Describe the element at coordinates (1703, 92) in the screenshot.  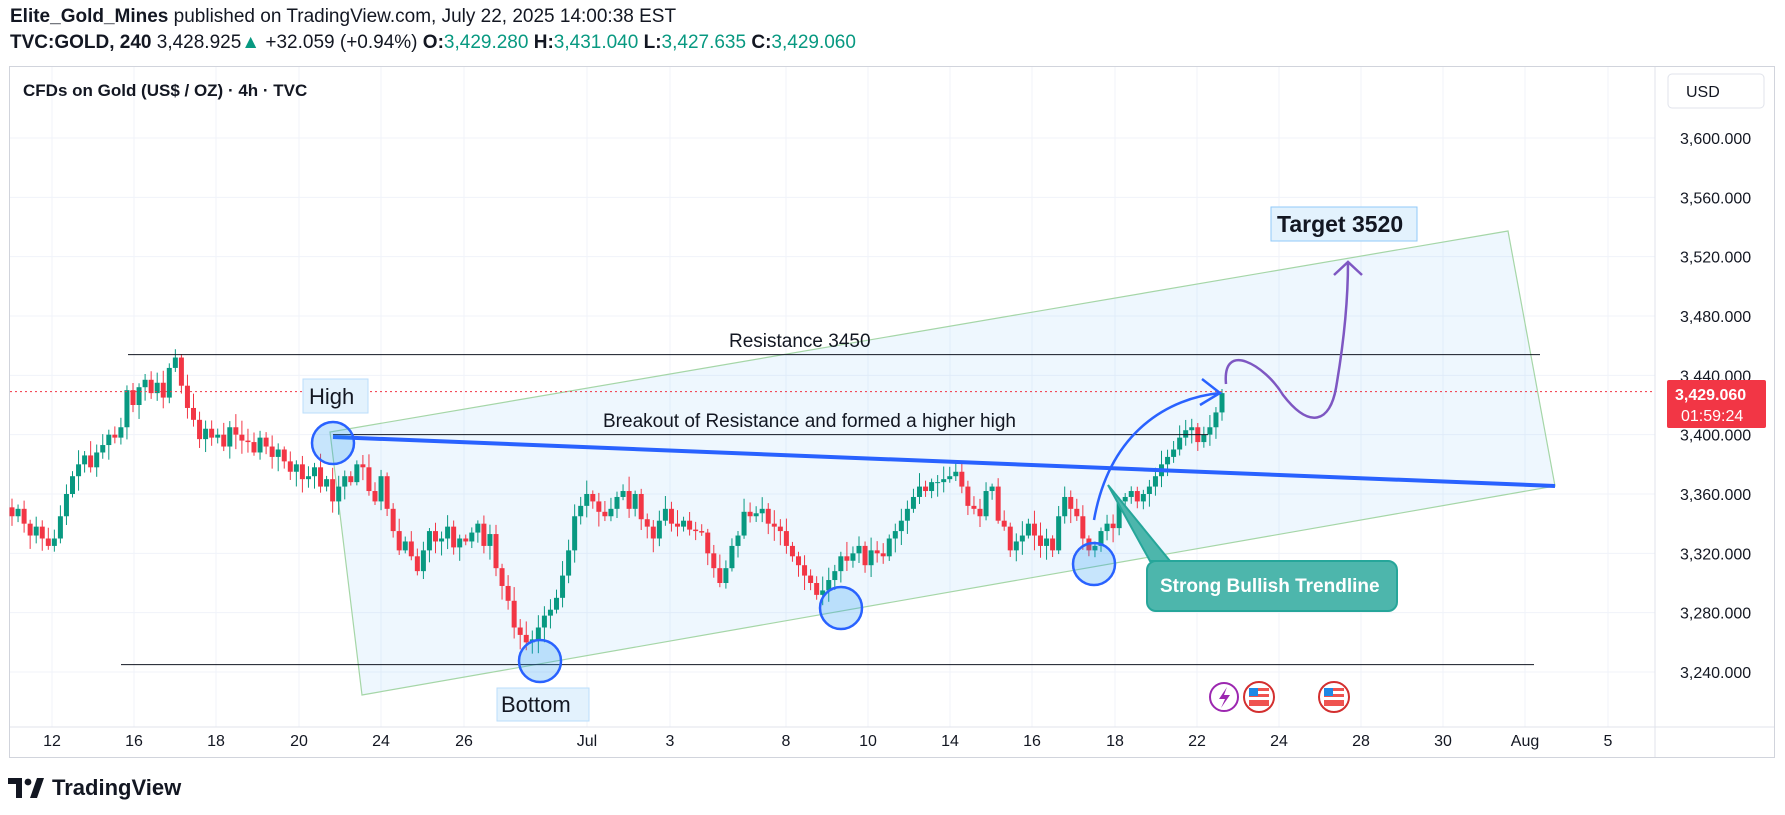
I see `currency-button: USD` at that location.